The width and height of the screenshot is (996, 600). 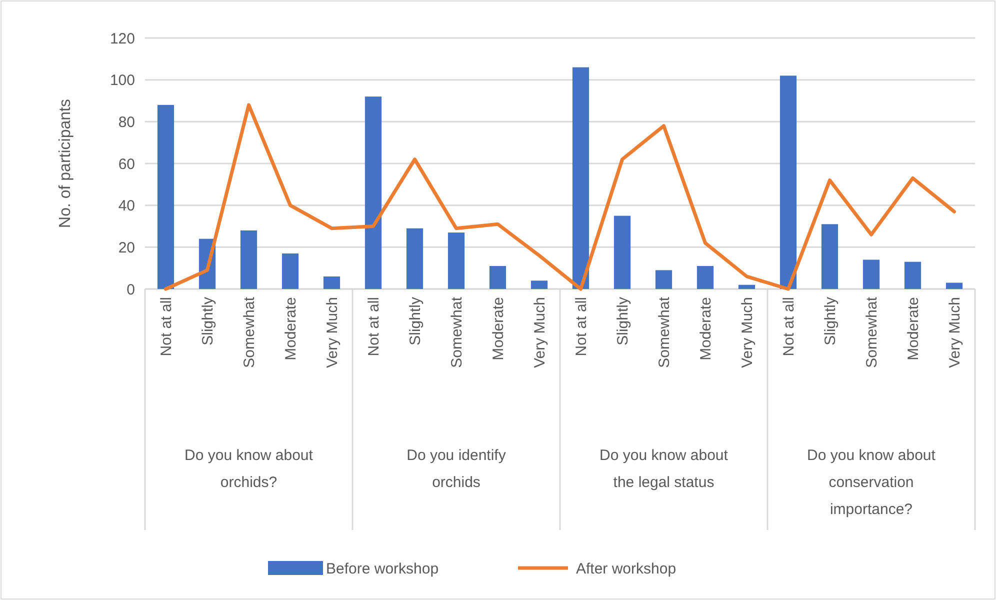 What do you see at coordinates (65, 163) in the screenshot?
I see `y-axis-title: No. of participants` at bounding box center [65, 163].